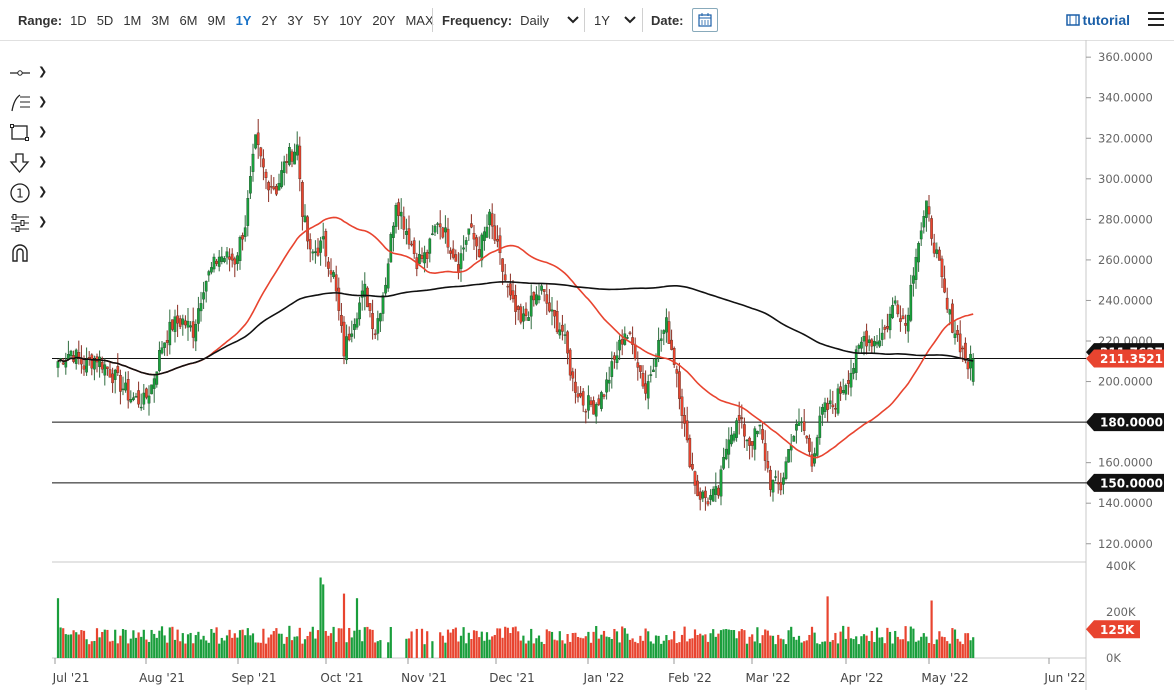  I want to click on date-label: Date:, so click(667, 20).